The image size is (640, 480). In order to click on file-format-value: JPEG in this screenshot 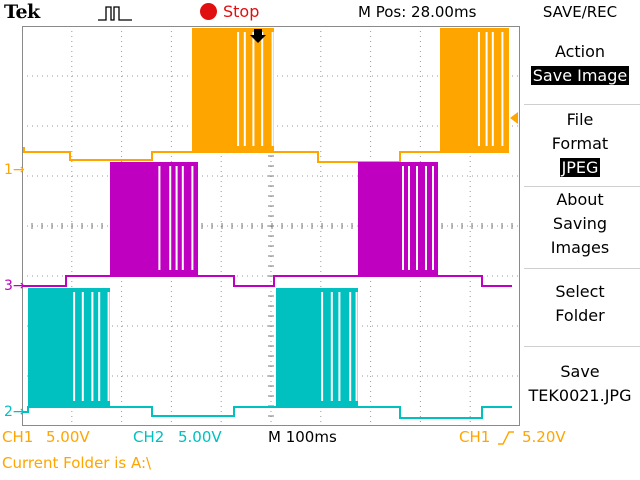, I will do `click(580, 167)`.